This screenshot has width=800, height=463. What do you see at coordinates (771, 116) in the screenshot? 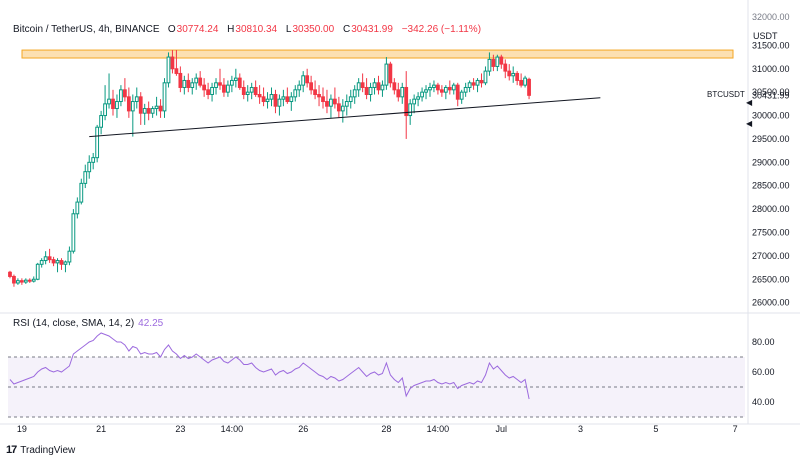
I see `price-axis-tick: 30000.00` at bounding box center [771, 116].